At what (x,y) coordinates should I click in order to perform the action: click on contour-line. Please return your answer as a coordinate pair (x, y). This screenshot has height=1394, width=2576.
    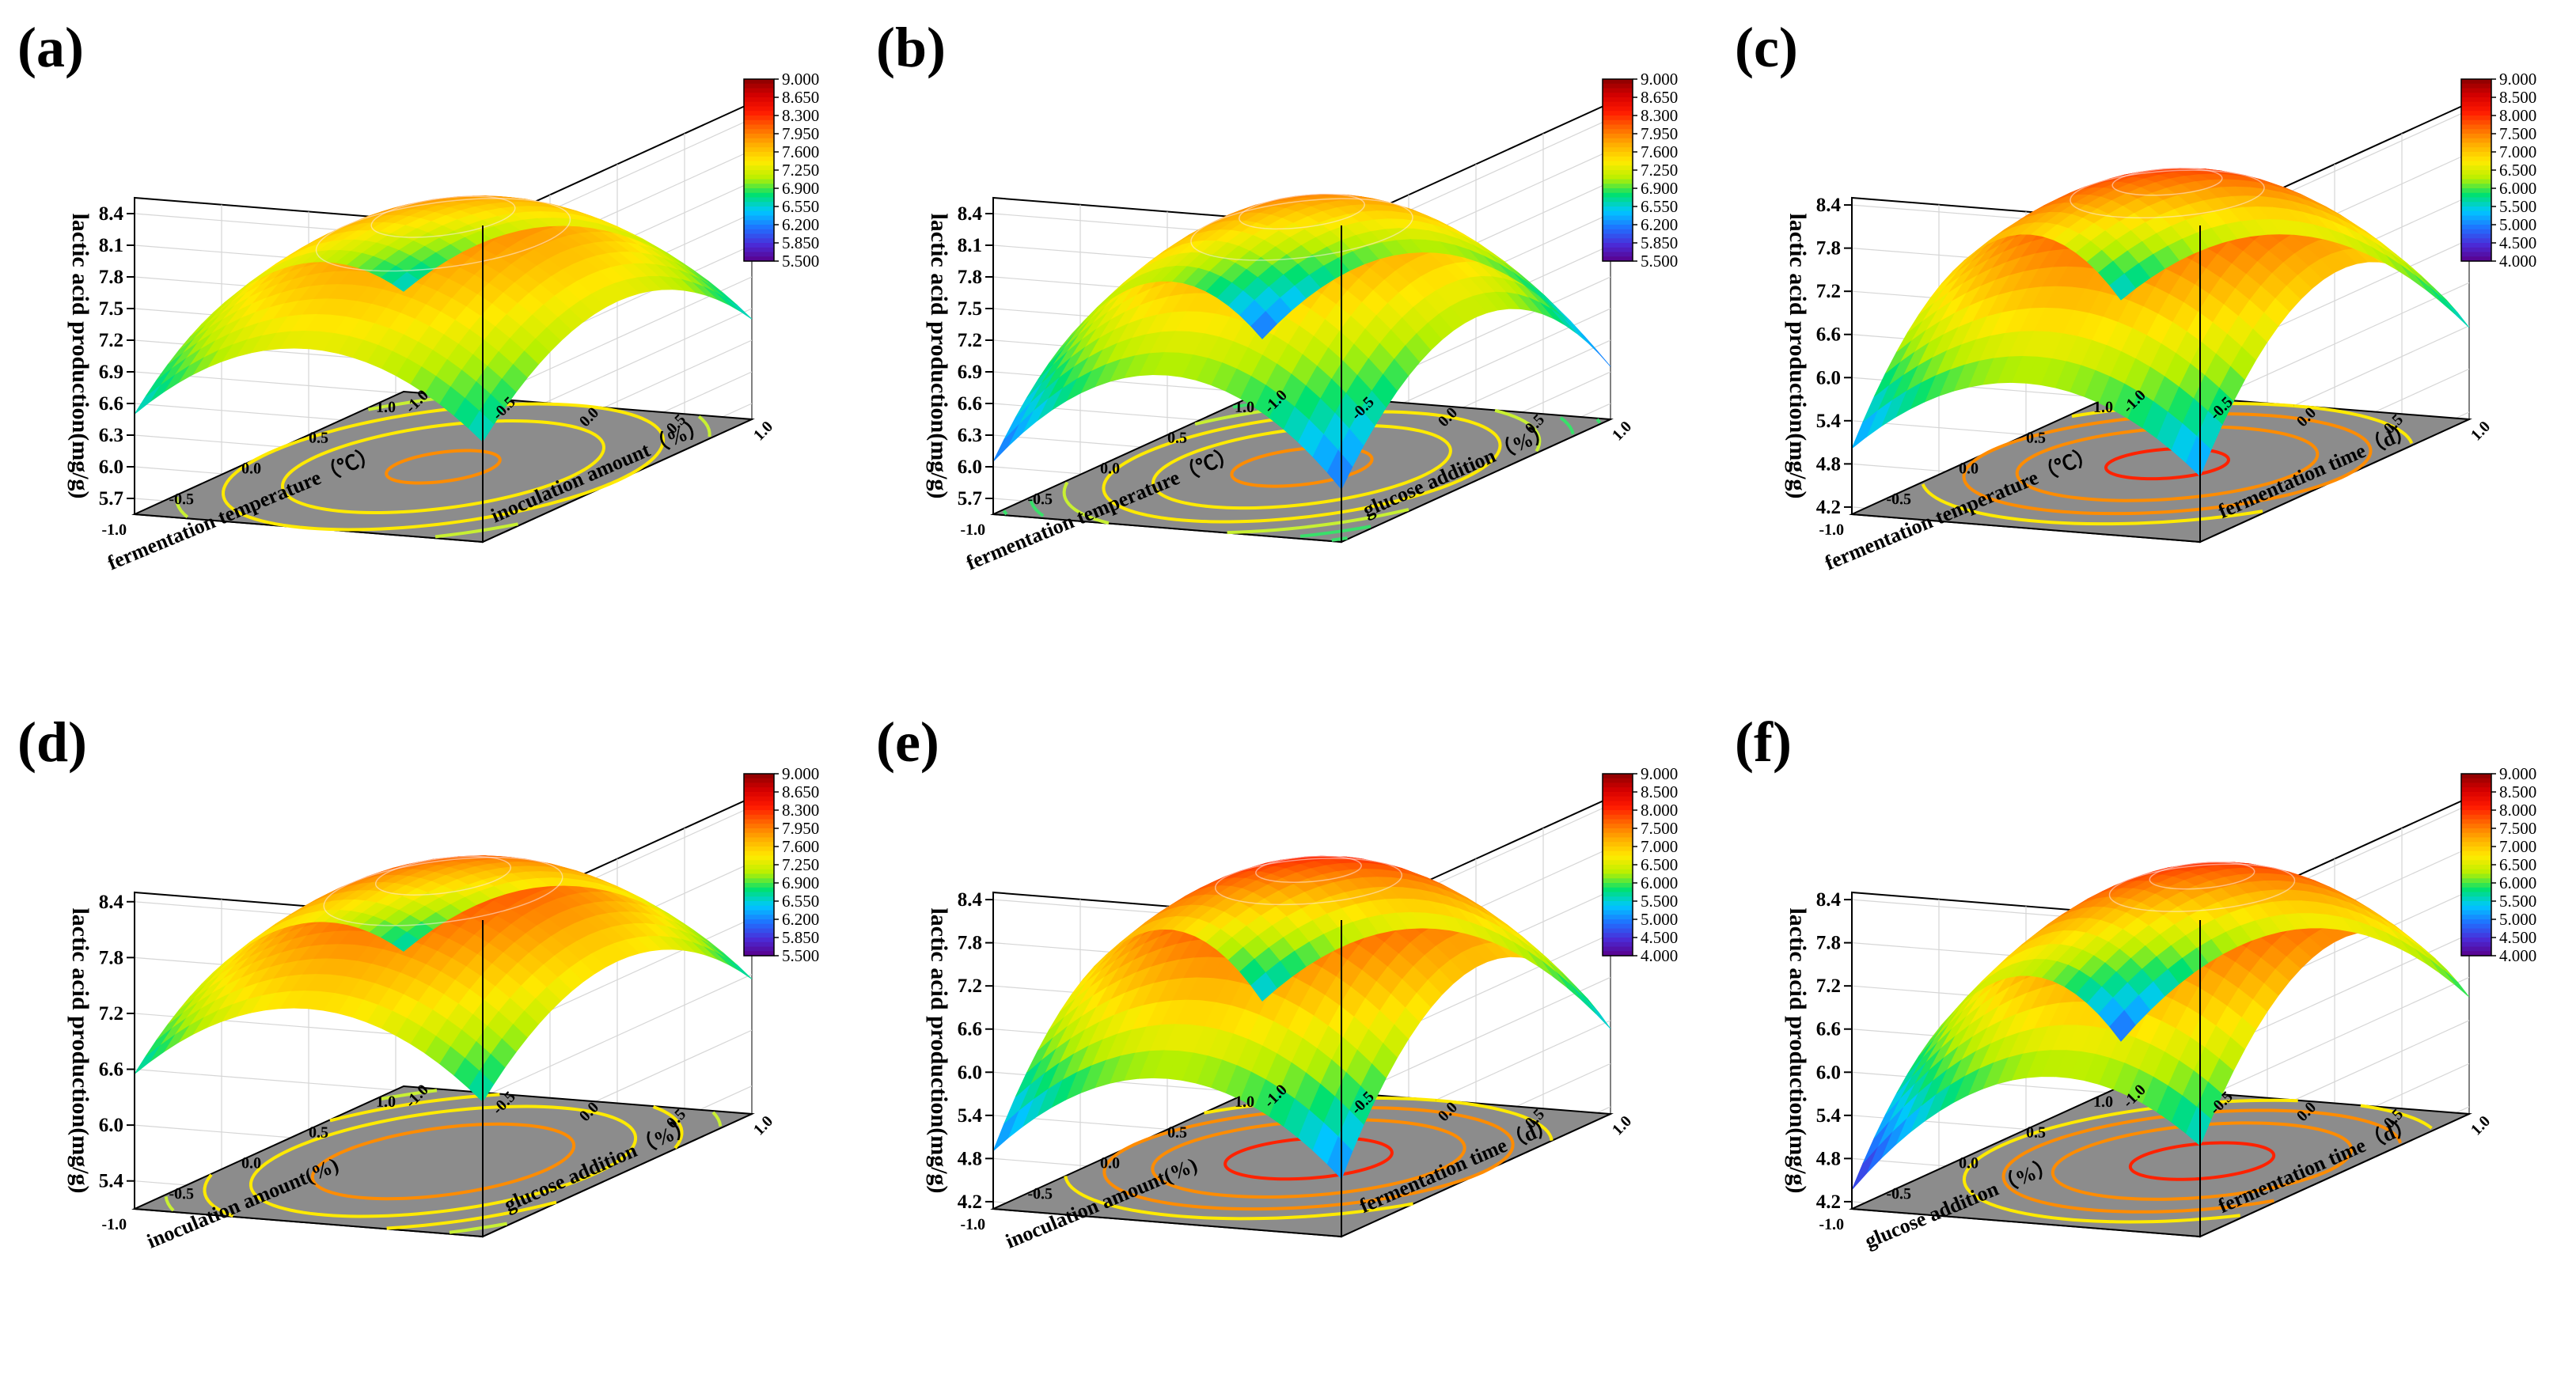
    Looking at the image, I should click on (1598, 421).